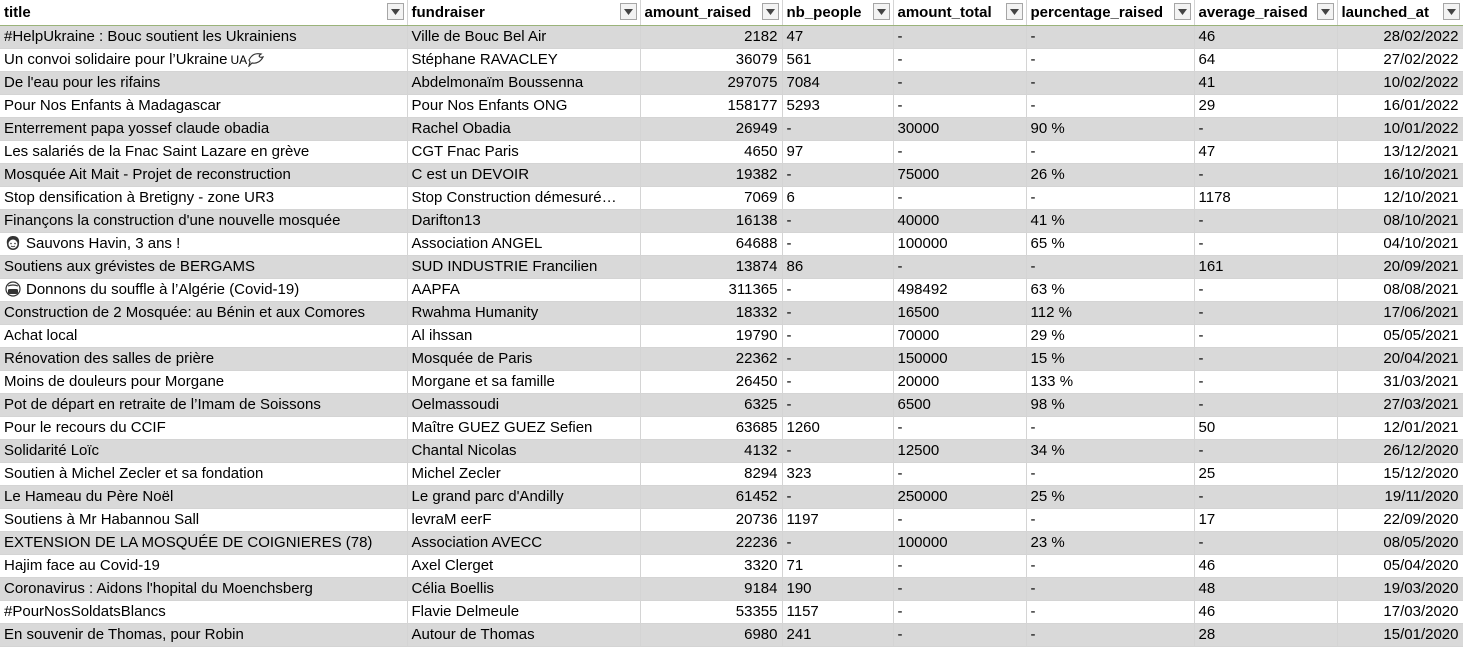 This screenshot has width=1463, height=672. Describe the element at coordinates (711, 175) in the screenshot. I see `cell-amount-raised: 19382` at that location.